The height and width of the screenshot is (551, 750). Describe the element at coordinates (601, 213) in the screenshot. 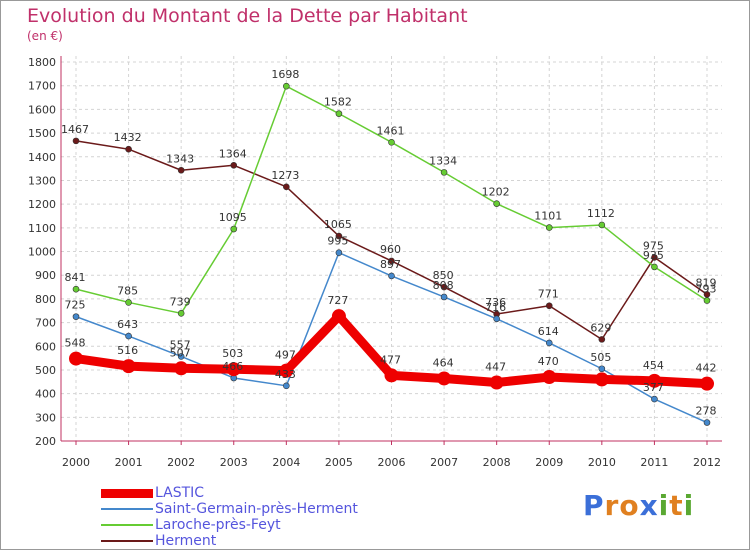

I see `data-label: 1112` at that location.